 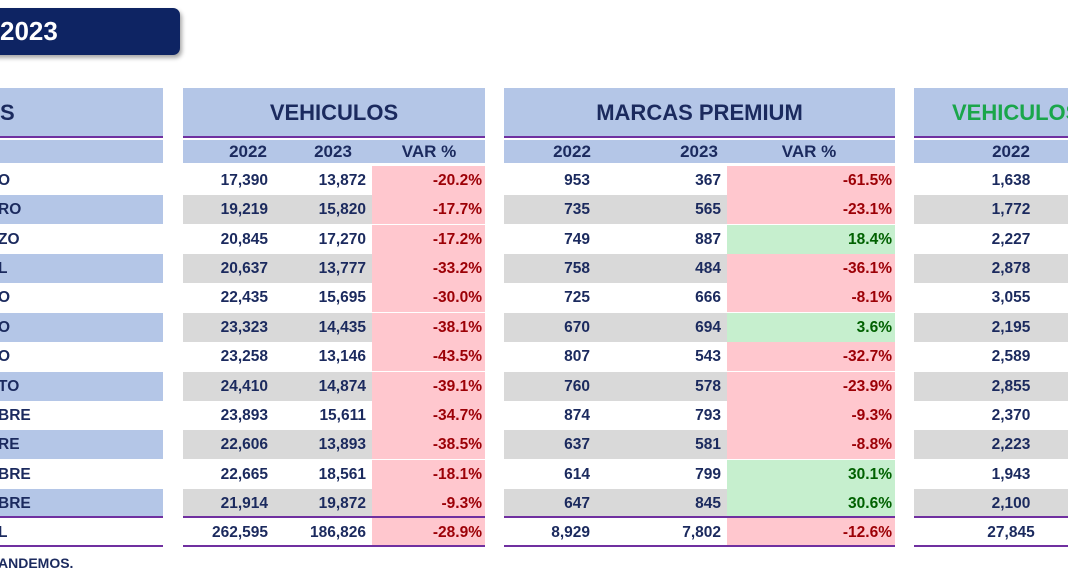 I want to click on var-percent: -8.1%, so click(x=811, y=298).